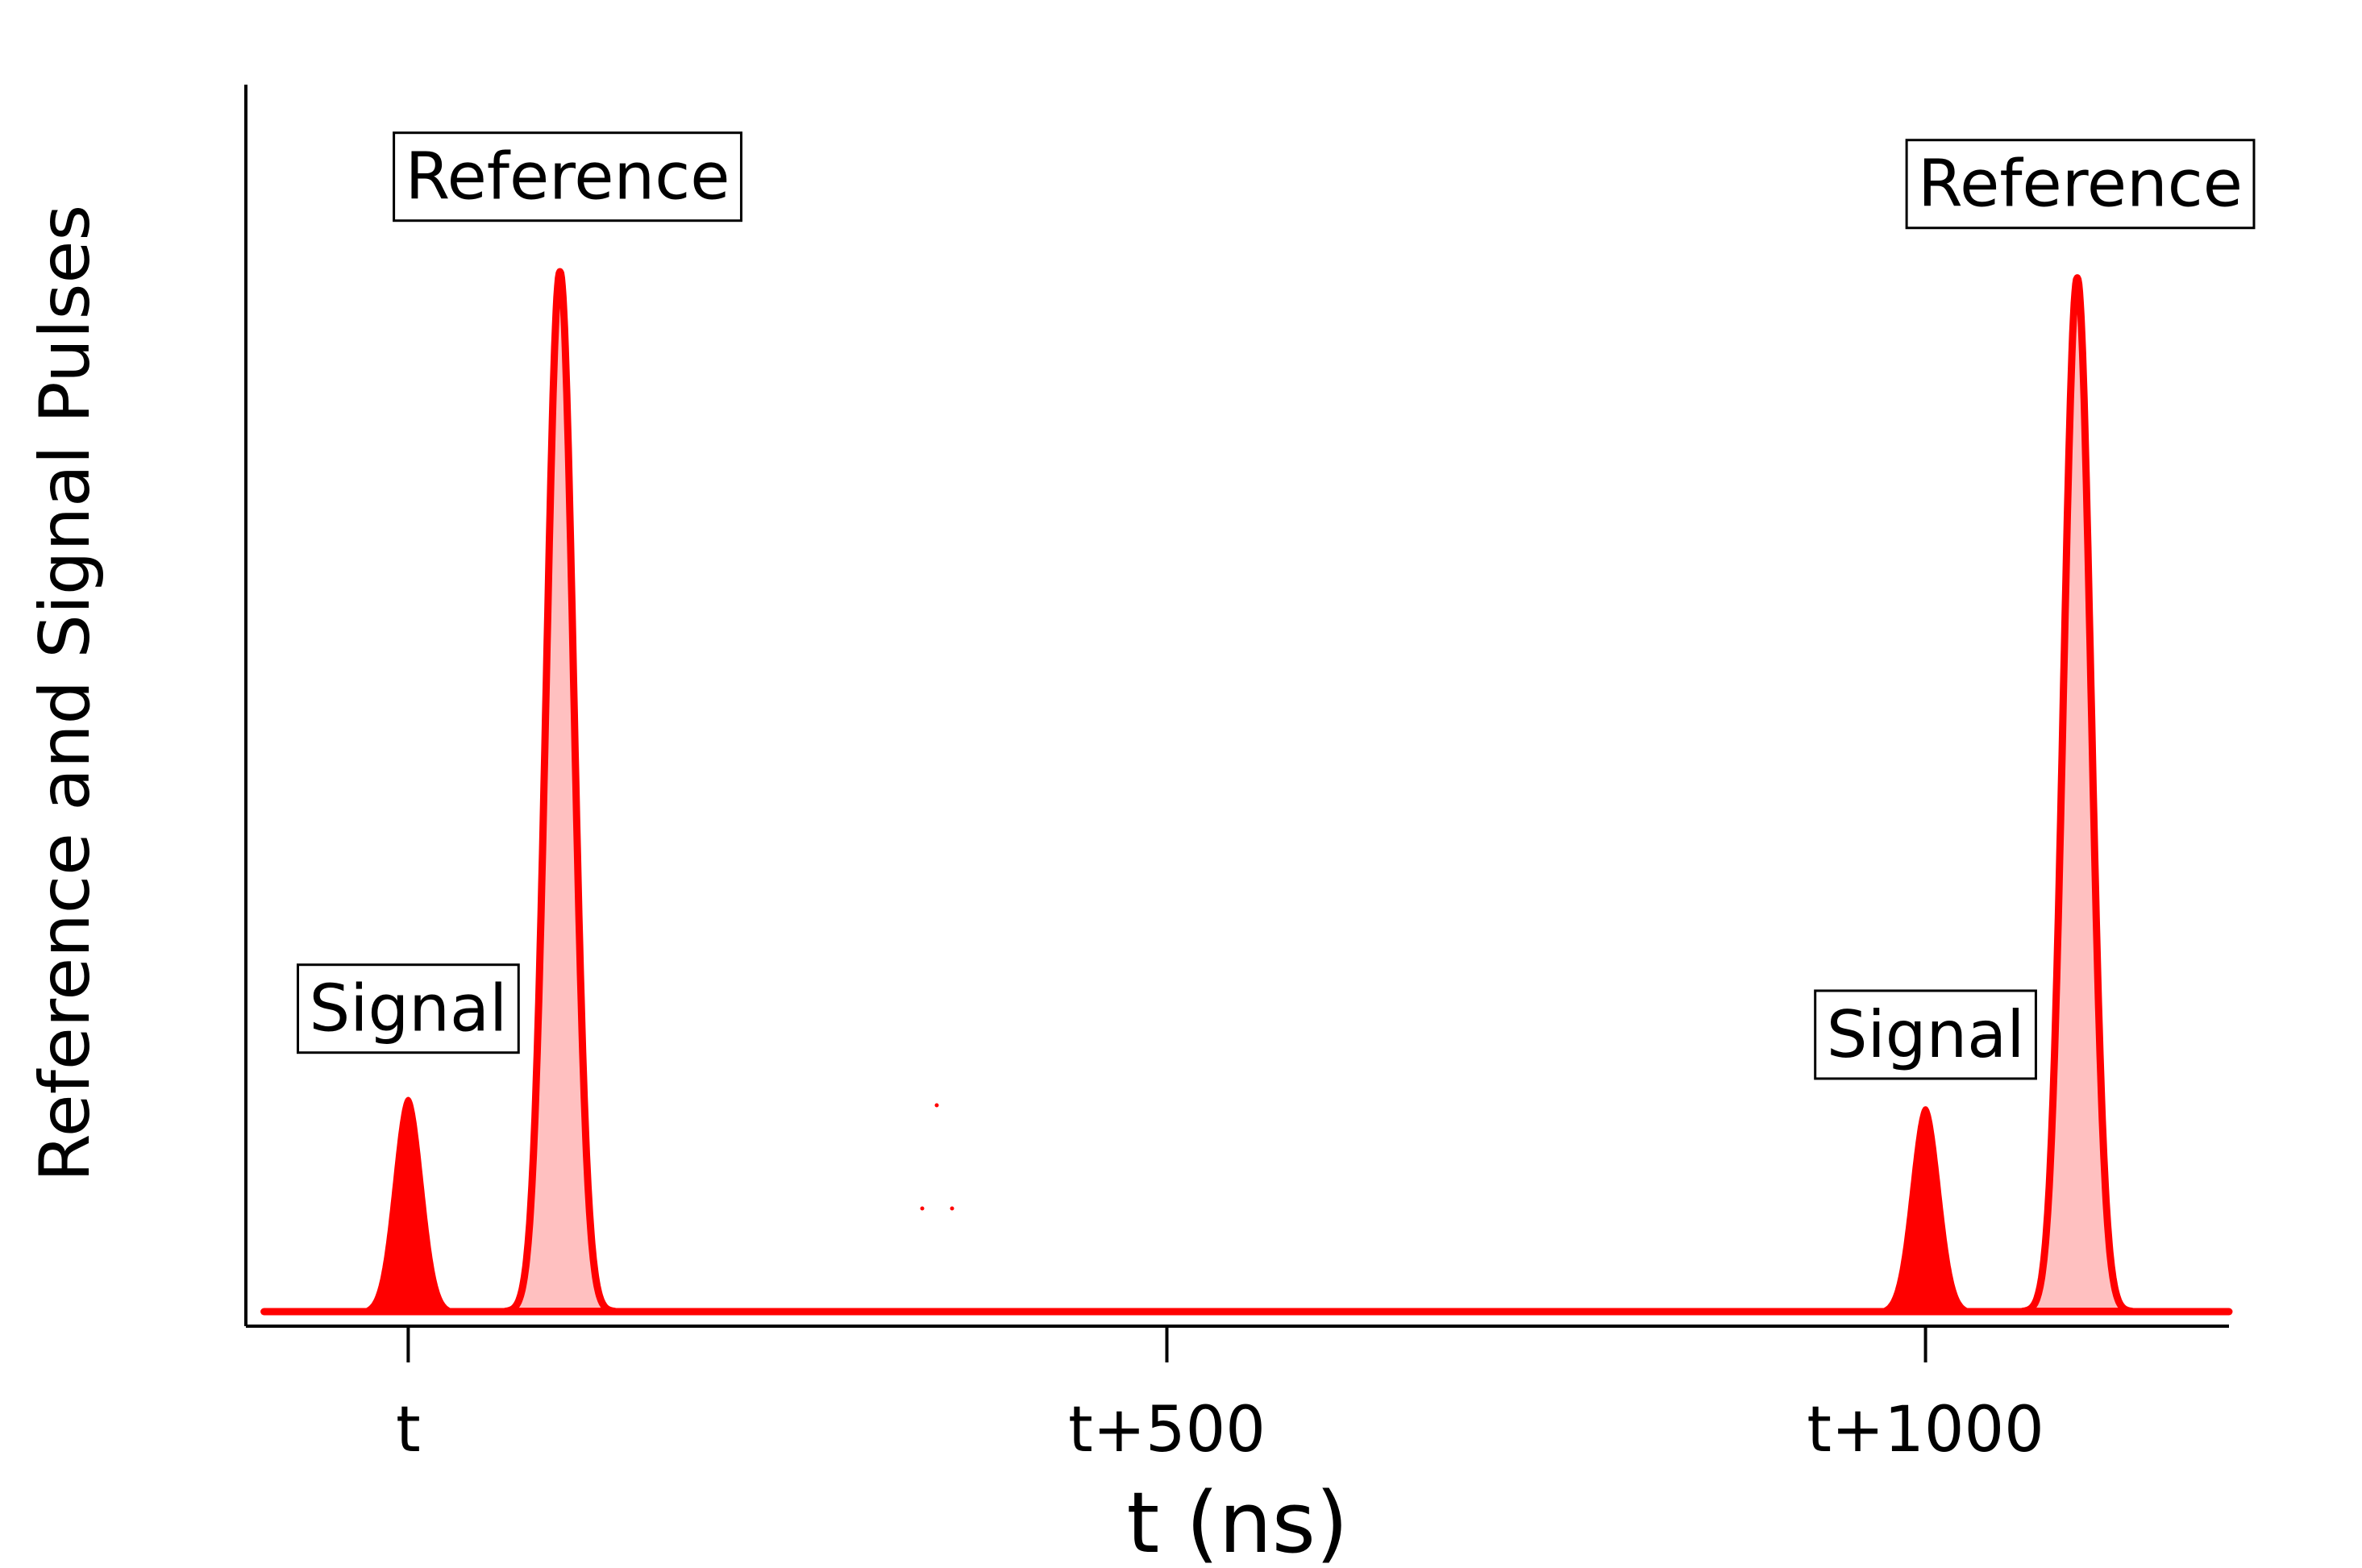 This screenshot has width=2362, height=1568. Describe the element at coordinates (1167, 1430) in the screenshot. I see `x-tick-label: t+500` at that location.